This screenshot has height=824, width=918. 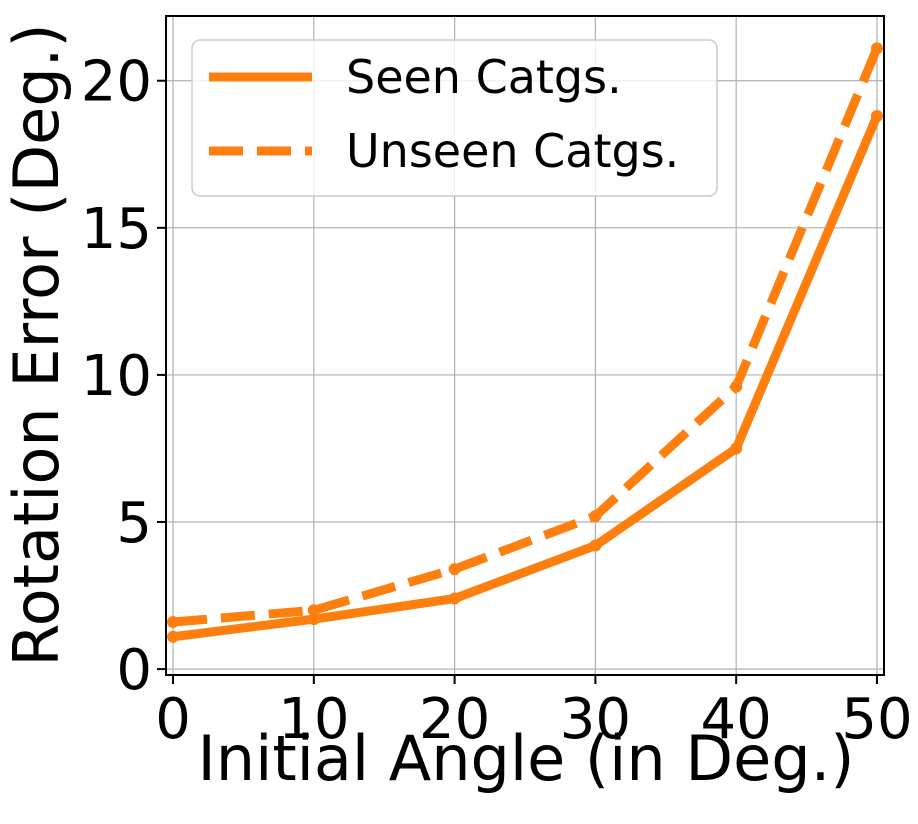 I want to click on x-axis-title: Initial Angle (in Deg.), so click(x=526, y=758).